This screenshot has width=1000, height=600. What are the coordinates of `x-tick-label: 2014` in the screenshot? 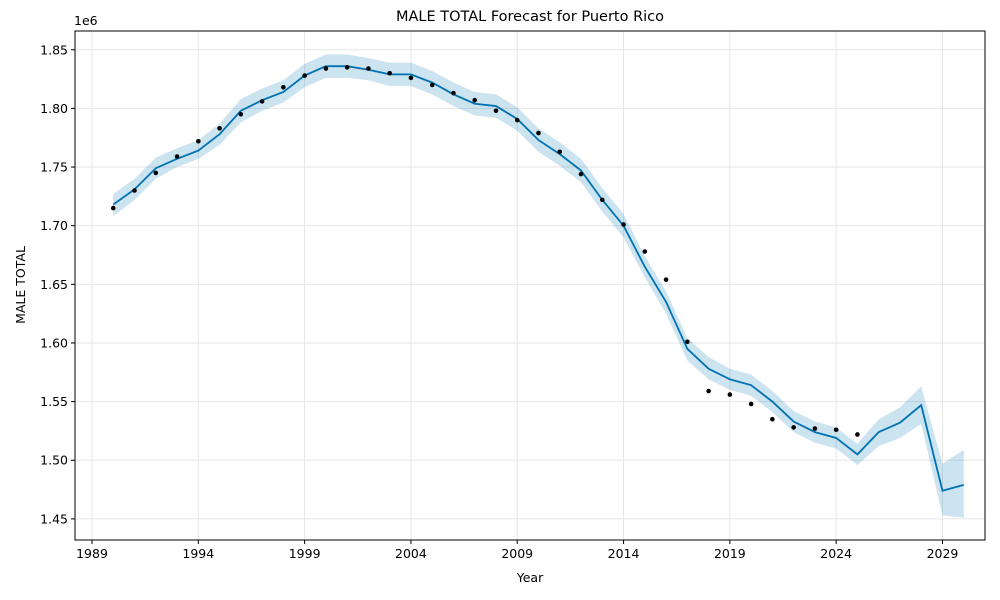 It's located at (624, 553).